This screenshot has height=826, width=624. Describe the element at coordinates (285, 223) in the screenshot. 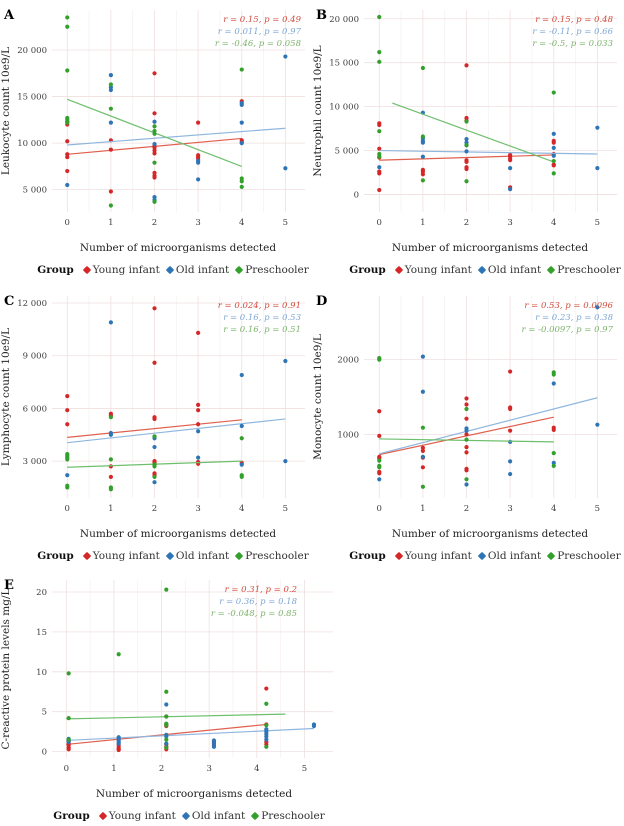

I see `svg-text: 5` at that location.